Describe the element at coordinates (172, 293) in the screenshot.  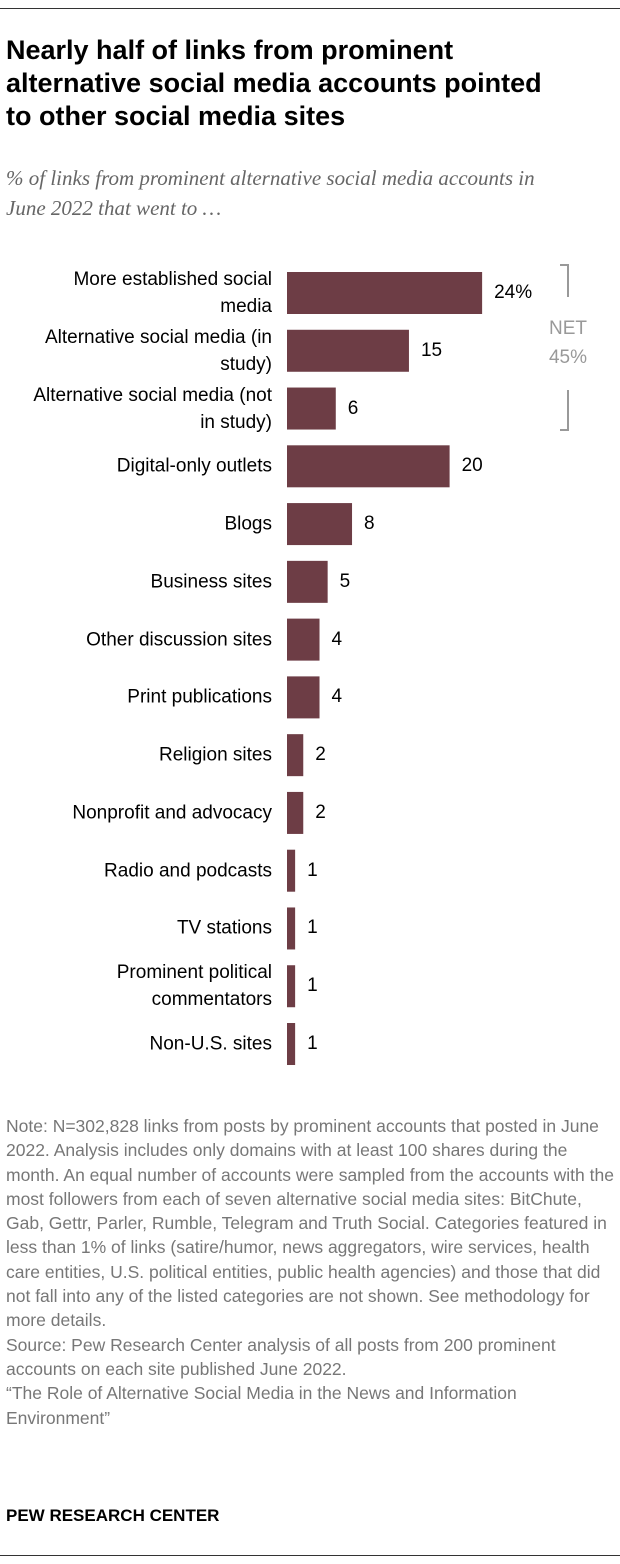
I see `category-label: More established social media` at that location.